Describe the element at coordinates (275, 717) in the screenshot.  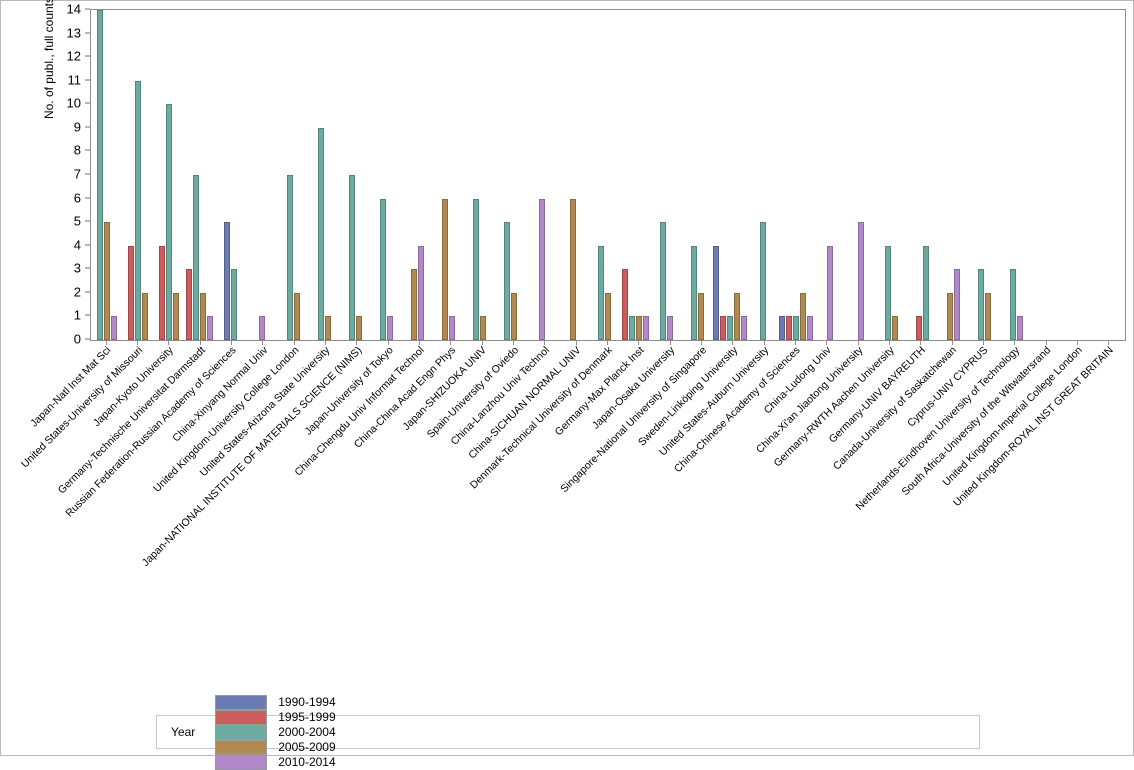
I see `legend-item: 1995-1999` at that location.